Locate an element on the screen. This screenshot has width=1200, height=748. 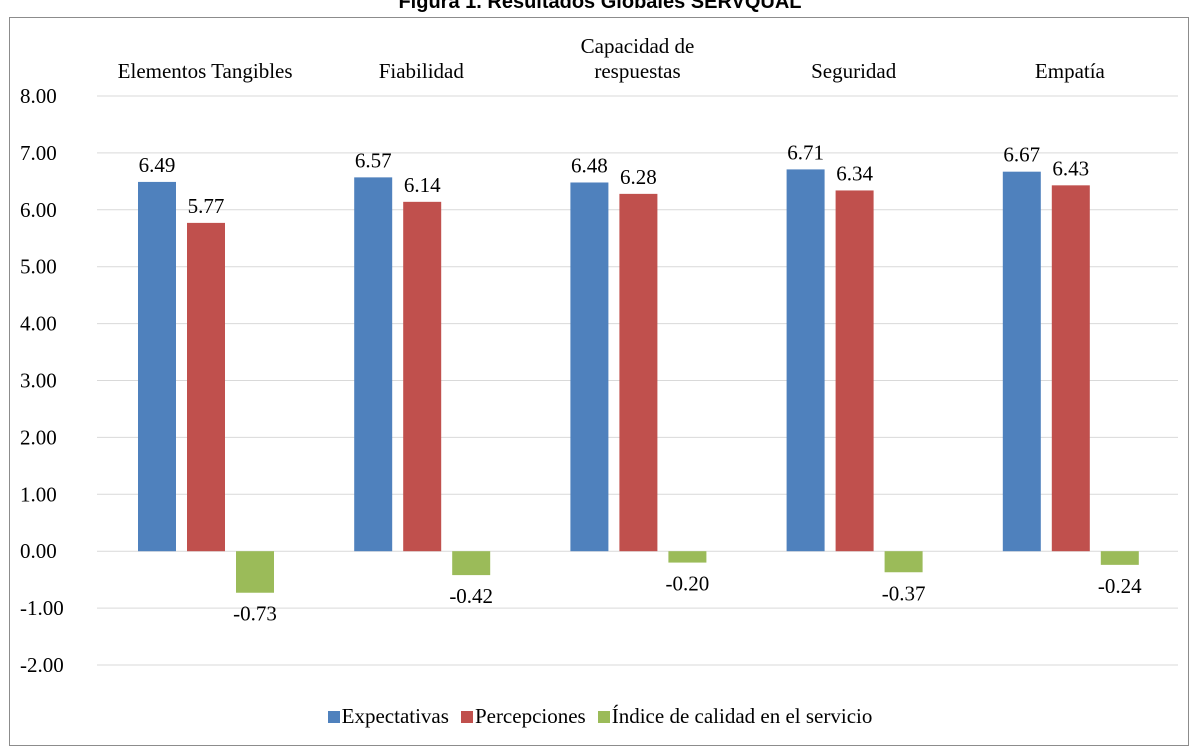
data-label: 6.49 is located at coordinates (157, 165).